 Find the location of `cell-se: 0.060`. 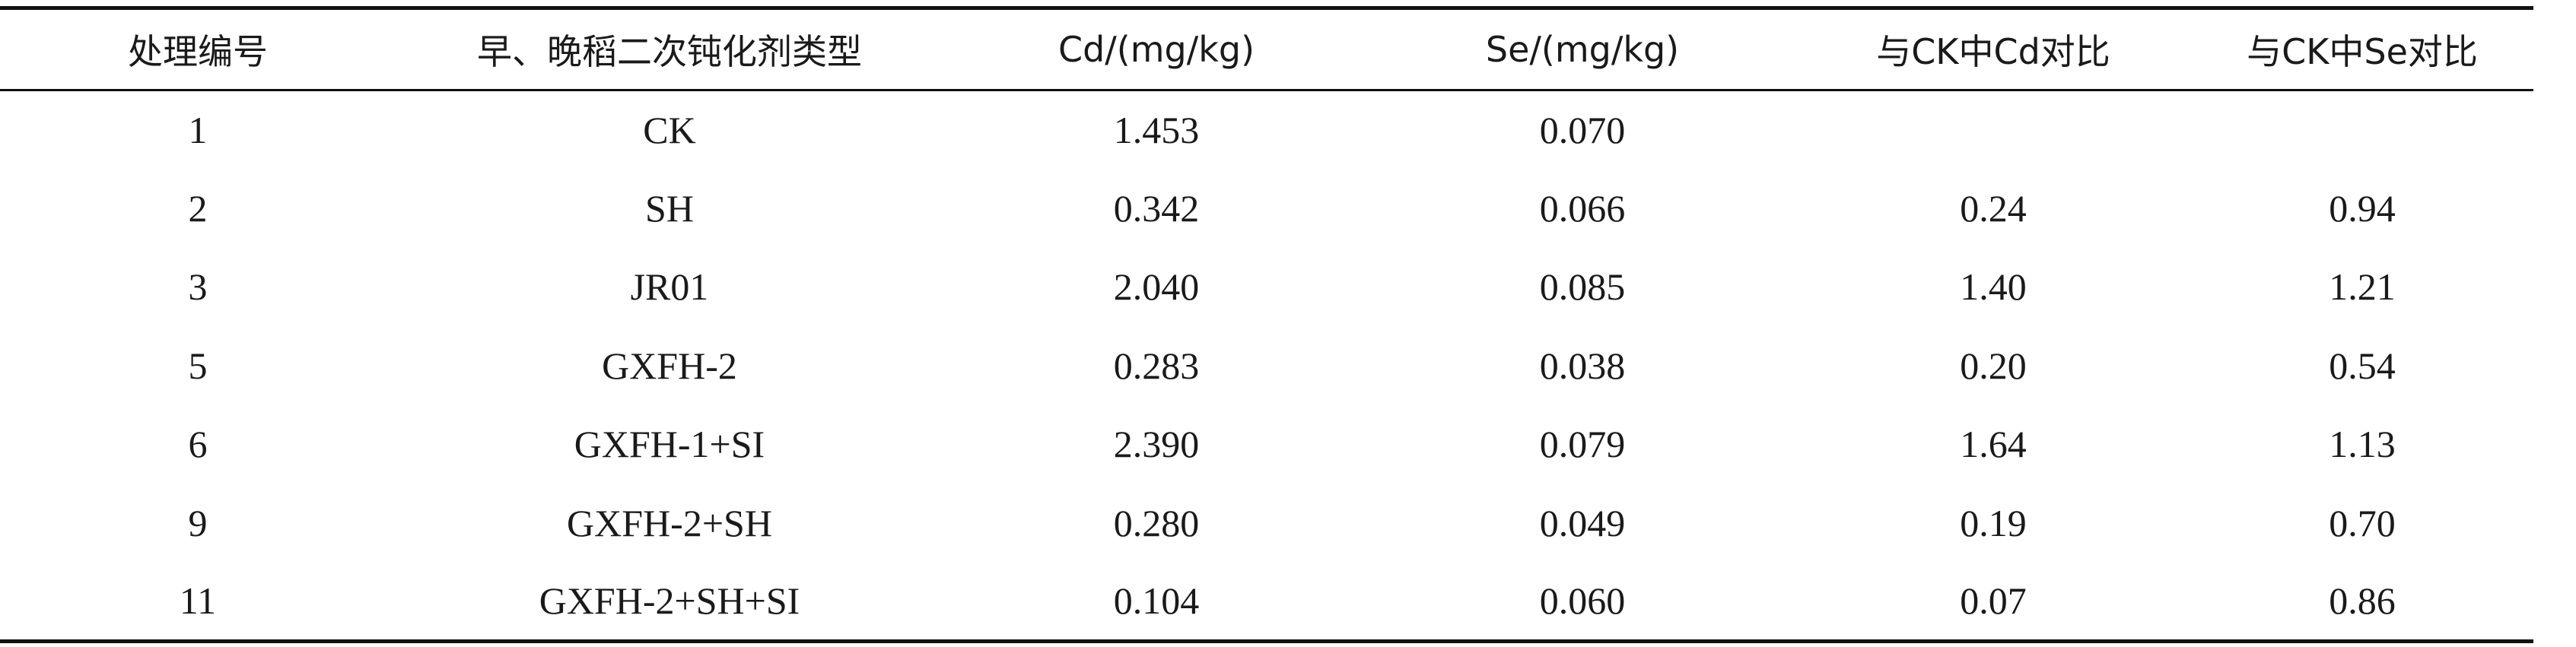

cell-se: 0.060 is located at coordinates (1583, 600).